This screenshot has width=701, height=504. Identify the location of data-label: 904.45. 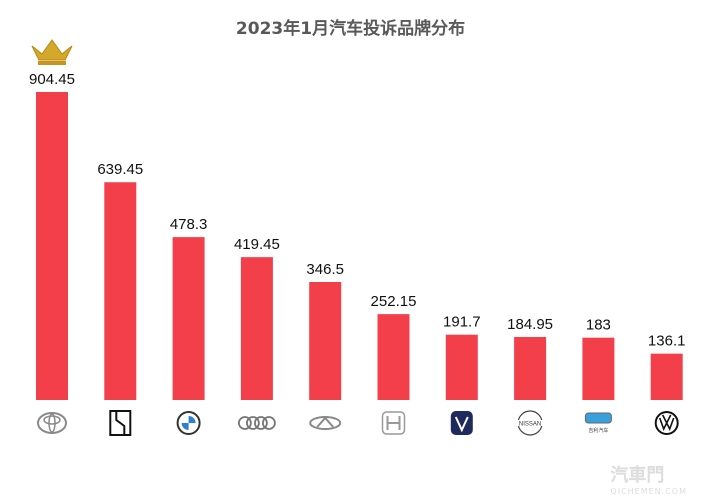
(52, 79).